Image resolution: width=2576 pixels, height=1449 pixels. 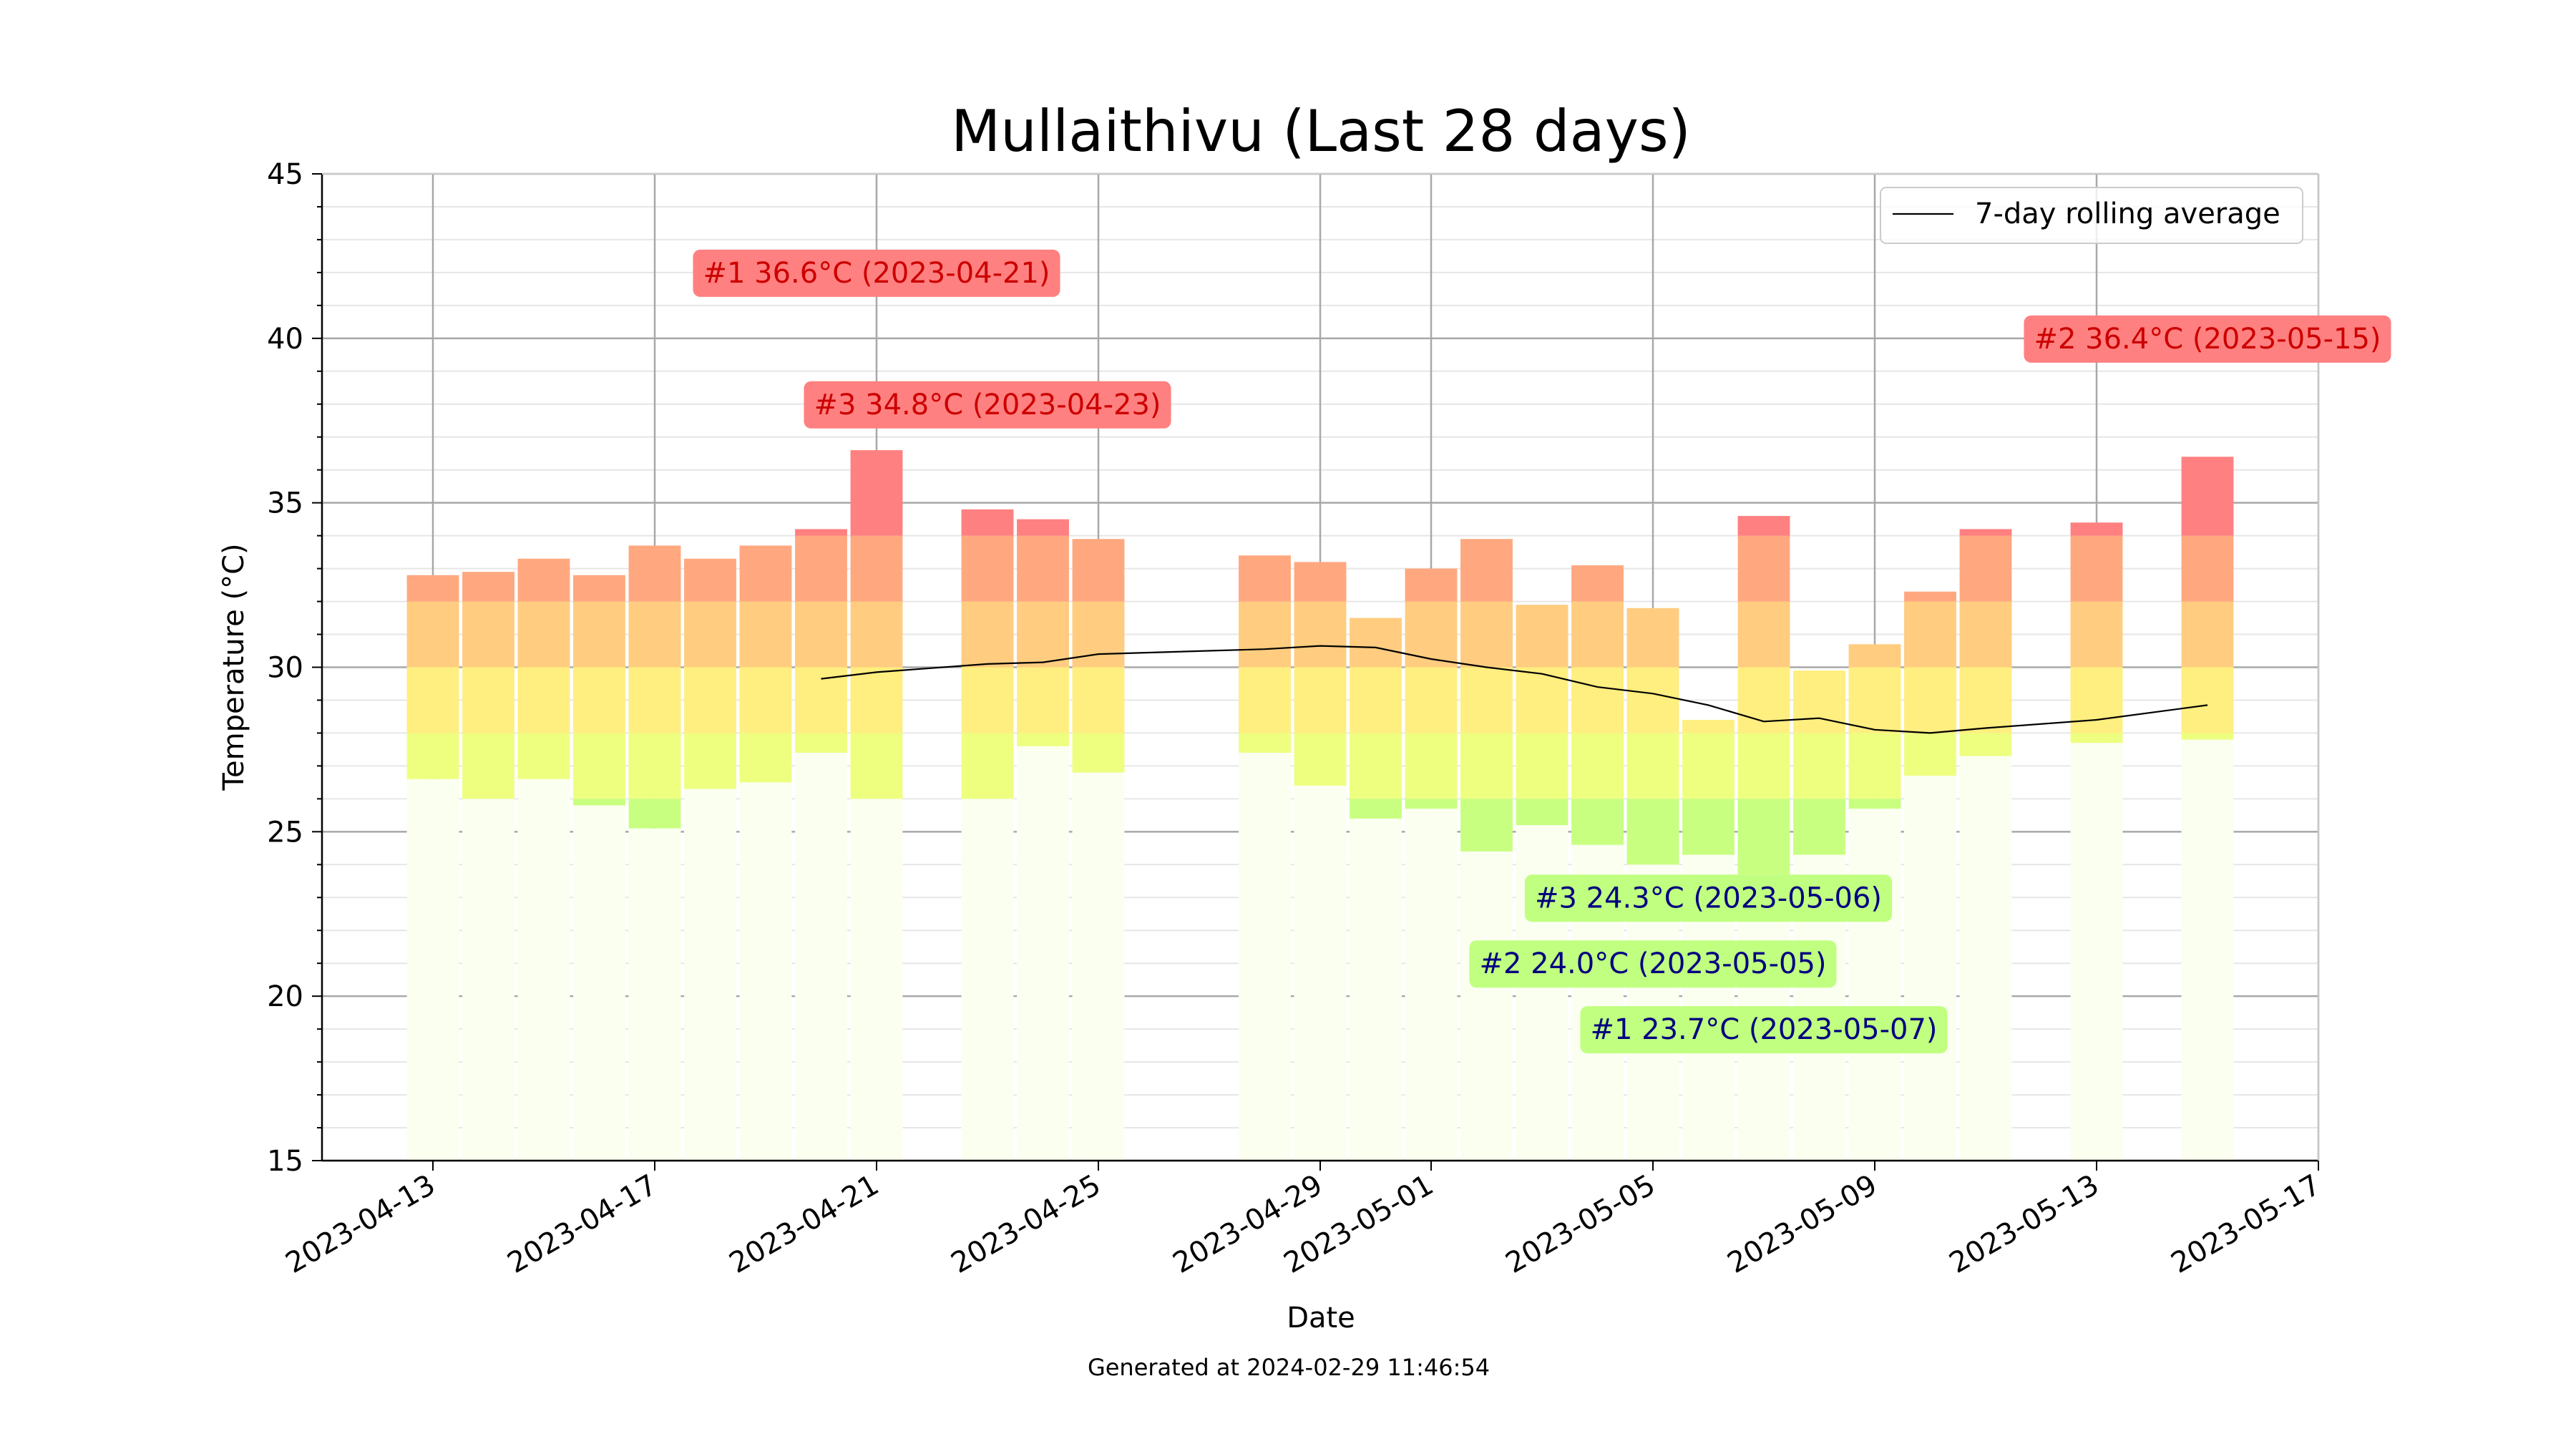 I want to click on y-tick-label: 35, so click(x=285, y=503).